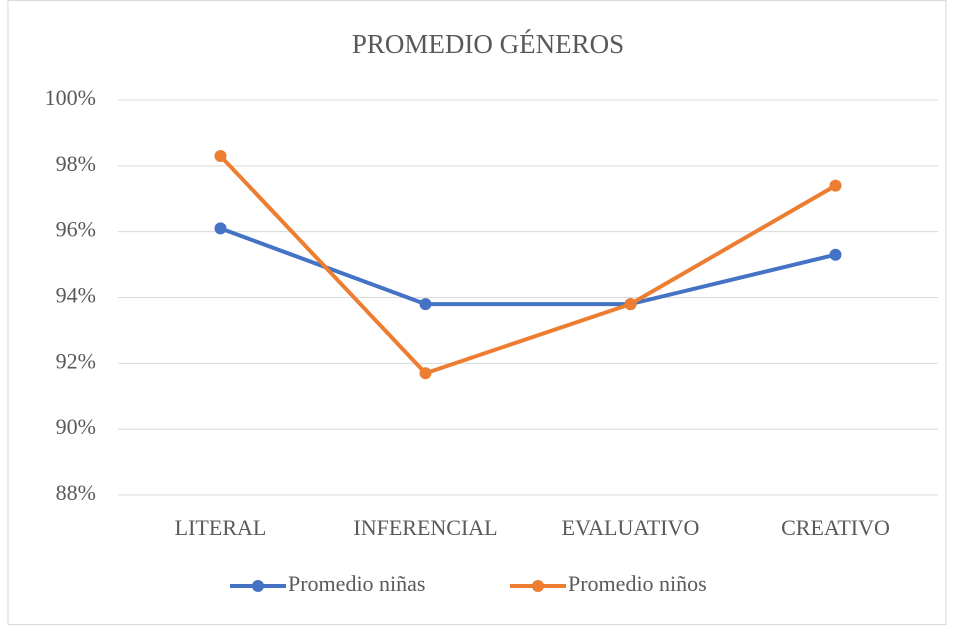 This screenshot has height=625, width=954. Describe the element at coordinates (631, 527) in the screenshot. I see `x-tick-label: EVALUATIVO` at that location.